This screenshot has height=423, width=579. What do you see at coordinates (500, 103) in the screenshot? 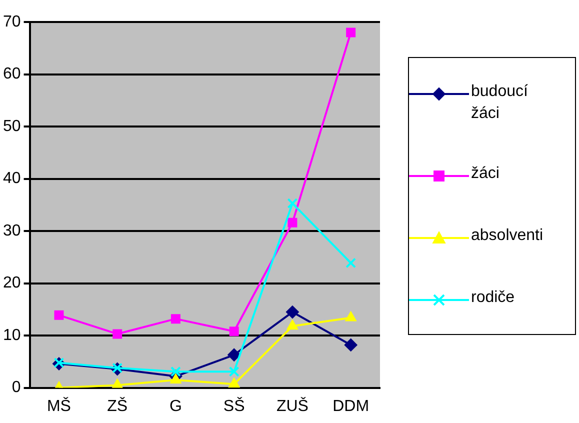
I see `legend-label: budoucí žáci` at bounding box center [500, 103].